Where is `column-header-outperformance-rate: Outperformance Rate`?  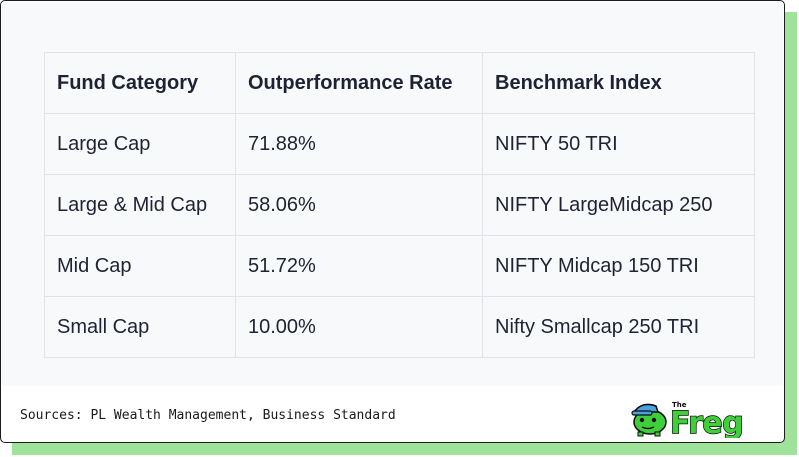 column-header-outperformance-rate: Outperformance Rate is located at coordinates (359, 83).